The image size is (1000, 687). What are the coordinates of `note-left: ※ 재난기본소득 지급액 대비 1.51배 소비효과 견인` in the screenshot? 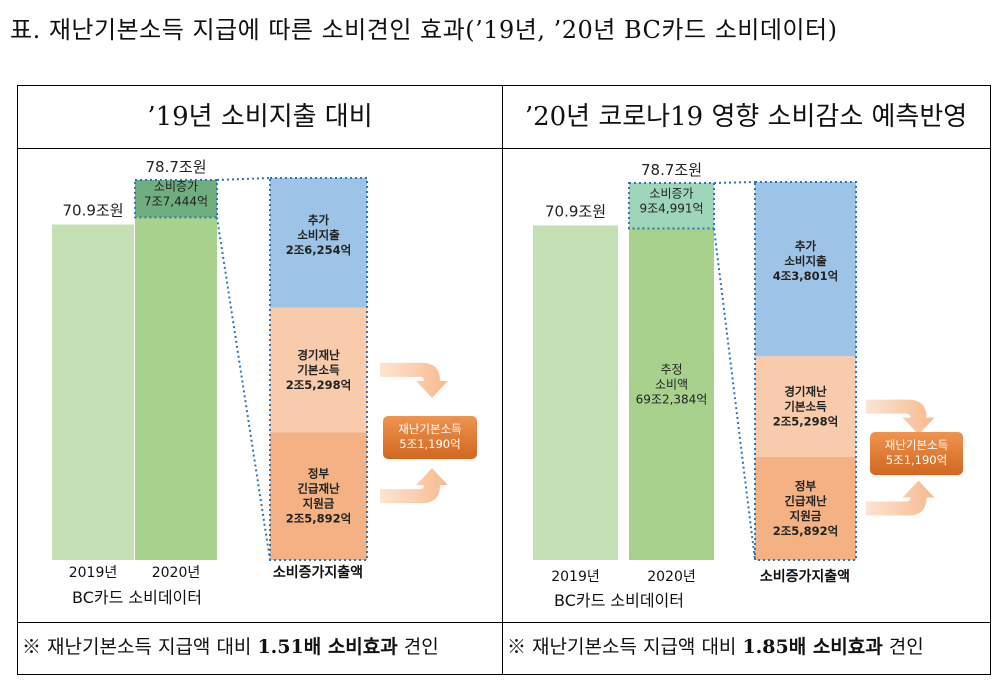 It's located at (230, 647).